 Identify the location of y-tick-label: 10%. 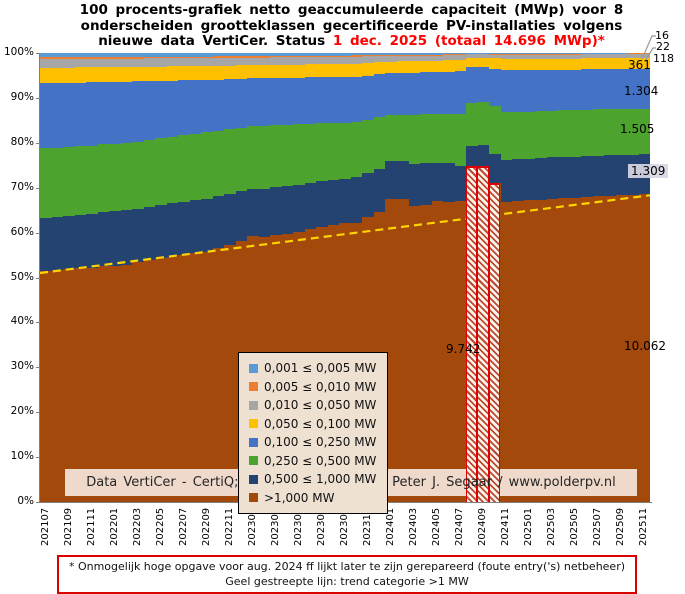
(22, 456).